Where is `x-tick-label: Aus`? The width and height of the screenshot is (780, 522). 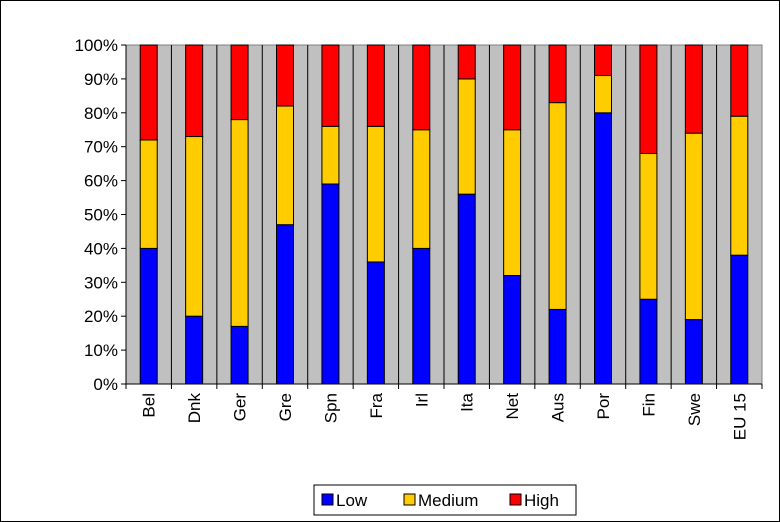 x-tick-label: Aus is located at coordinates (558, 407).